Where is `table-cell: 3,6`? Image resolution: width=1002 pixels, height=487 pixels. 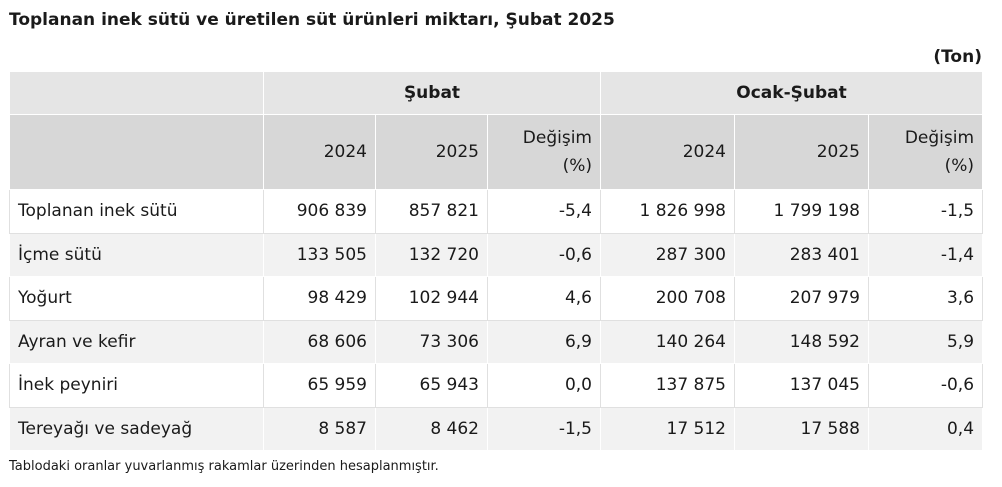 table-cell: 3,6 is located at coordinates (925, 298).